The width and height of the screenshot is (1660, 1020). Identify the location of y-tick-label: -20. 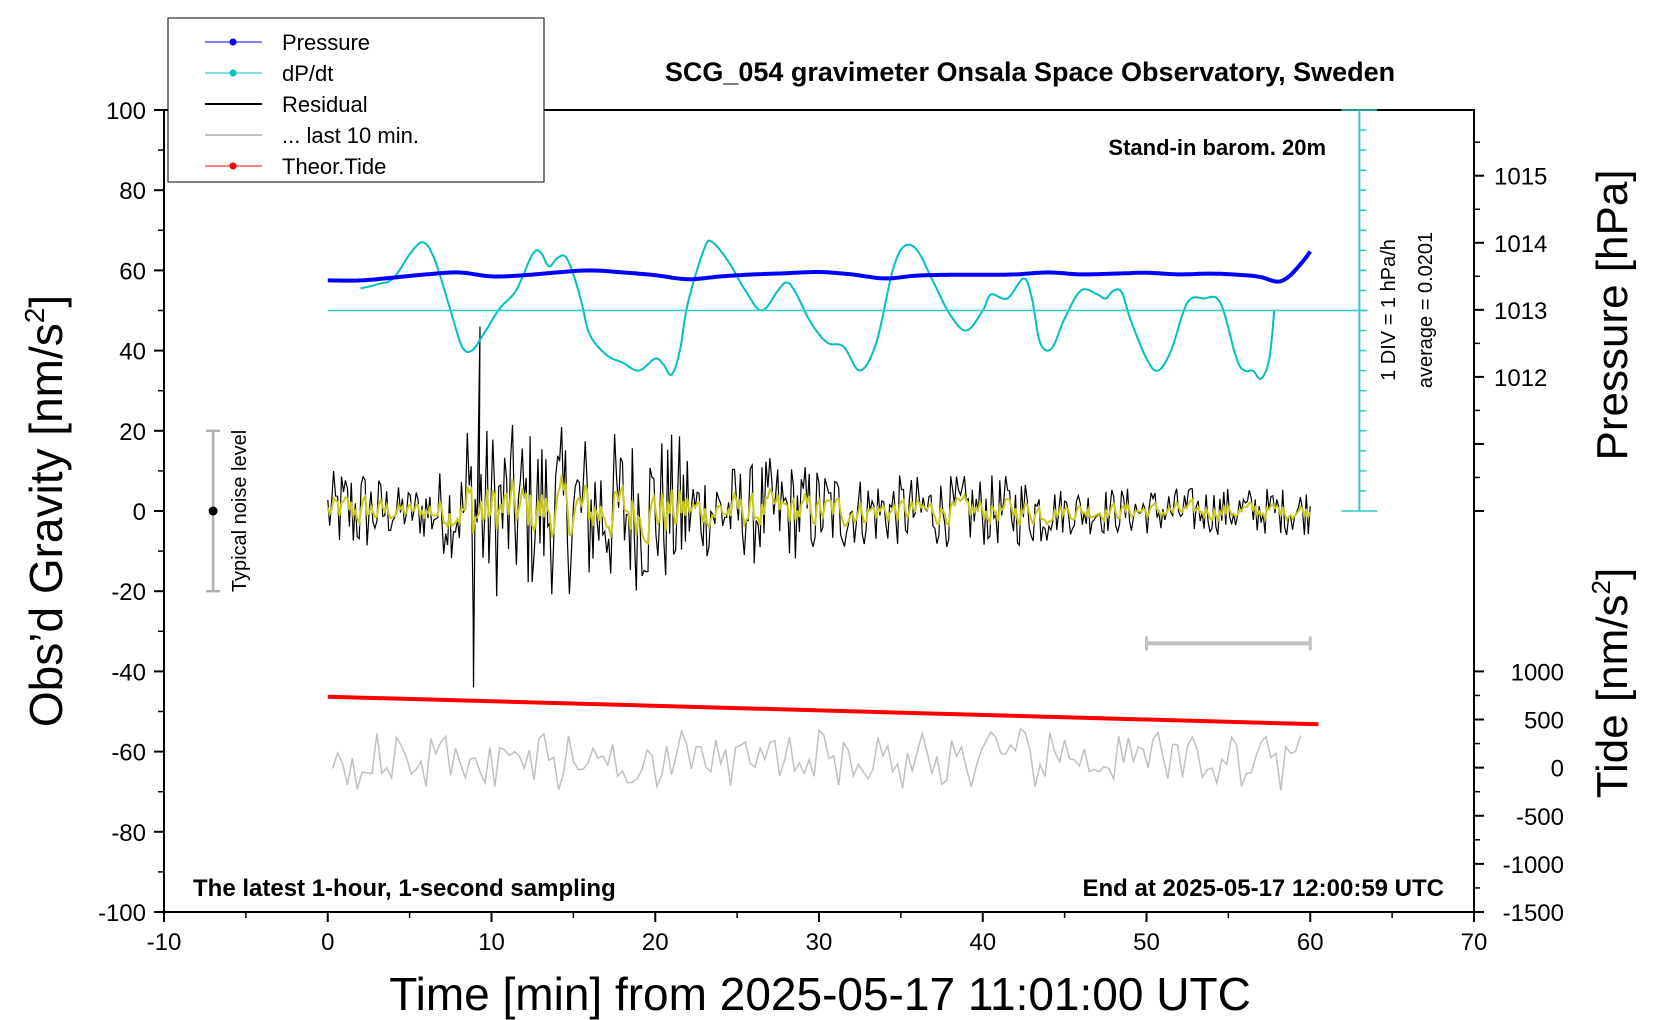
(128, 592).